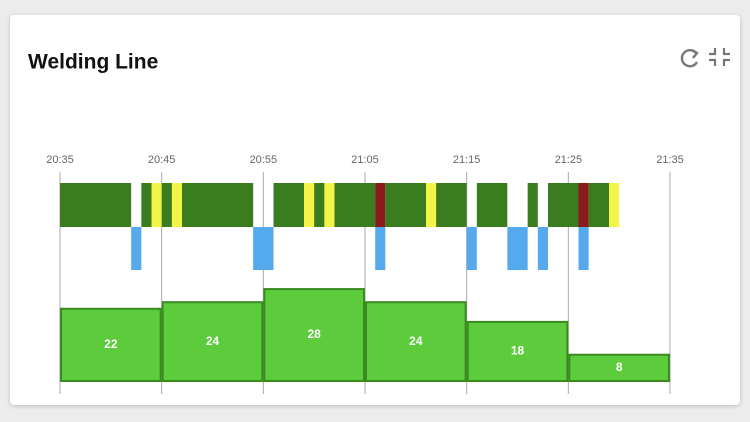 This screenshot has height=422, width=750. I want to click on collapse-button, so click(719, 57).